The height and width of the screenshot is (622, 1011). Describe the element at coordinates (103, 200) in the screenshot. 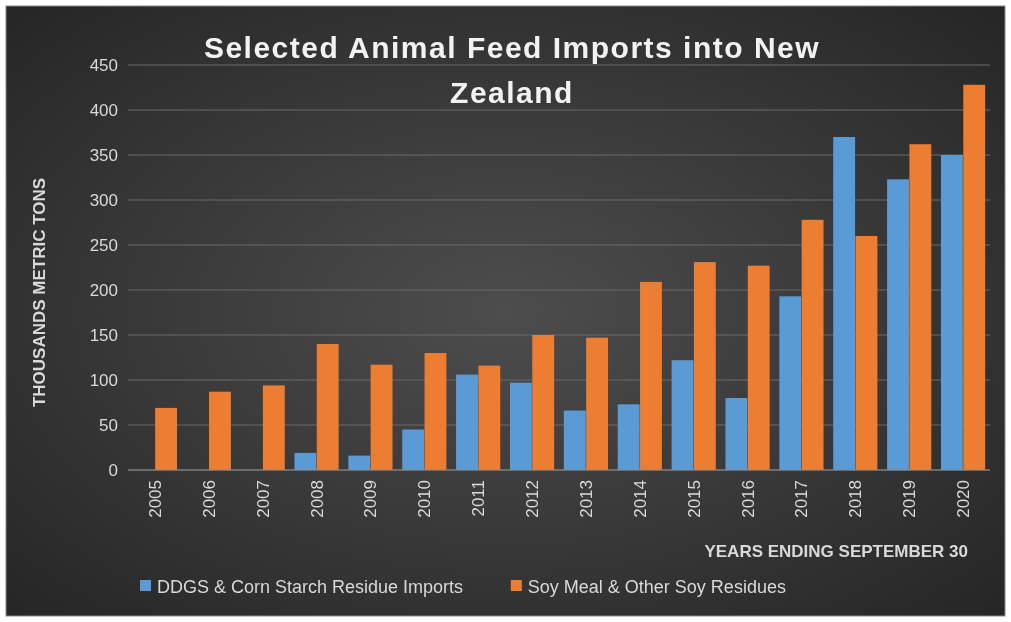

I see `y-tick-label: 300` at that location.